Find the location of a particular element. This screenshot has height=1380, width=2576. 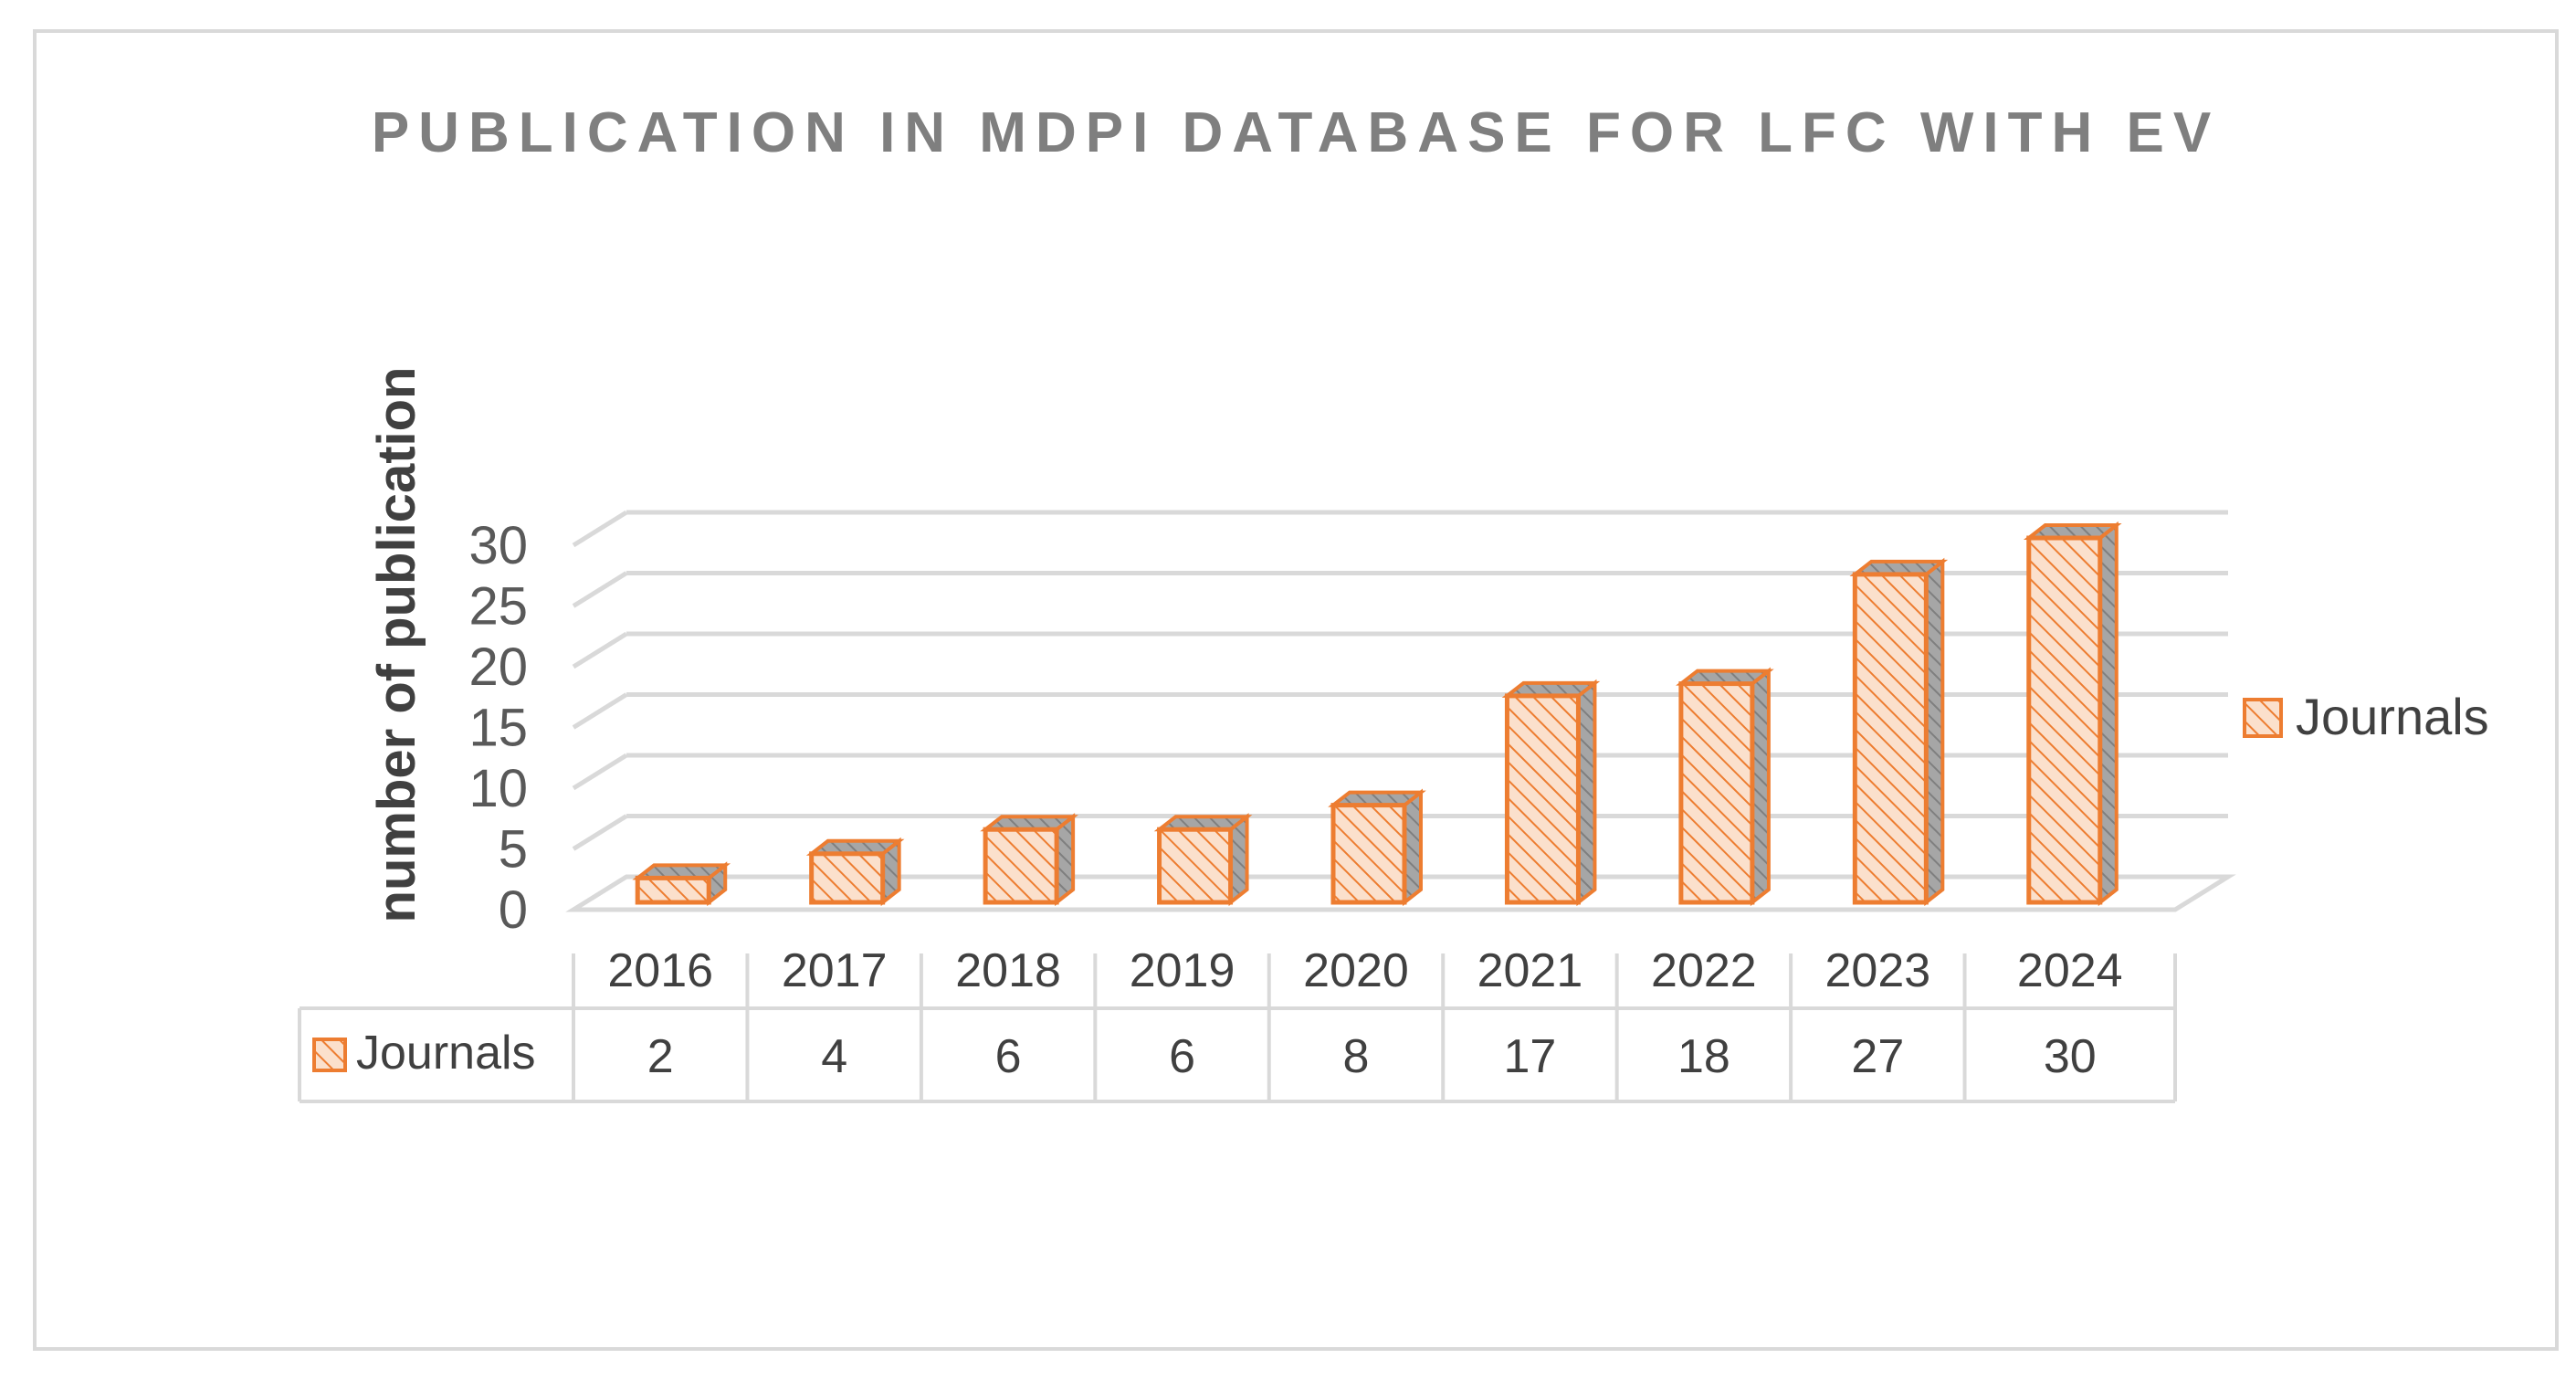

table-value: 30 is located at coordinates (2070, 1056).